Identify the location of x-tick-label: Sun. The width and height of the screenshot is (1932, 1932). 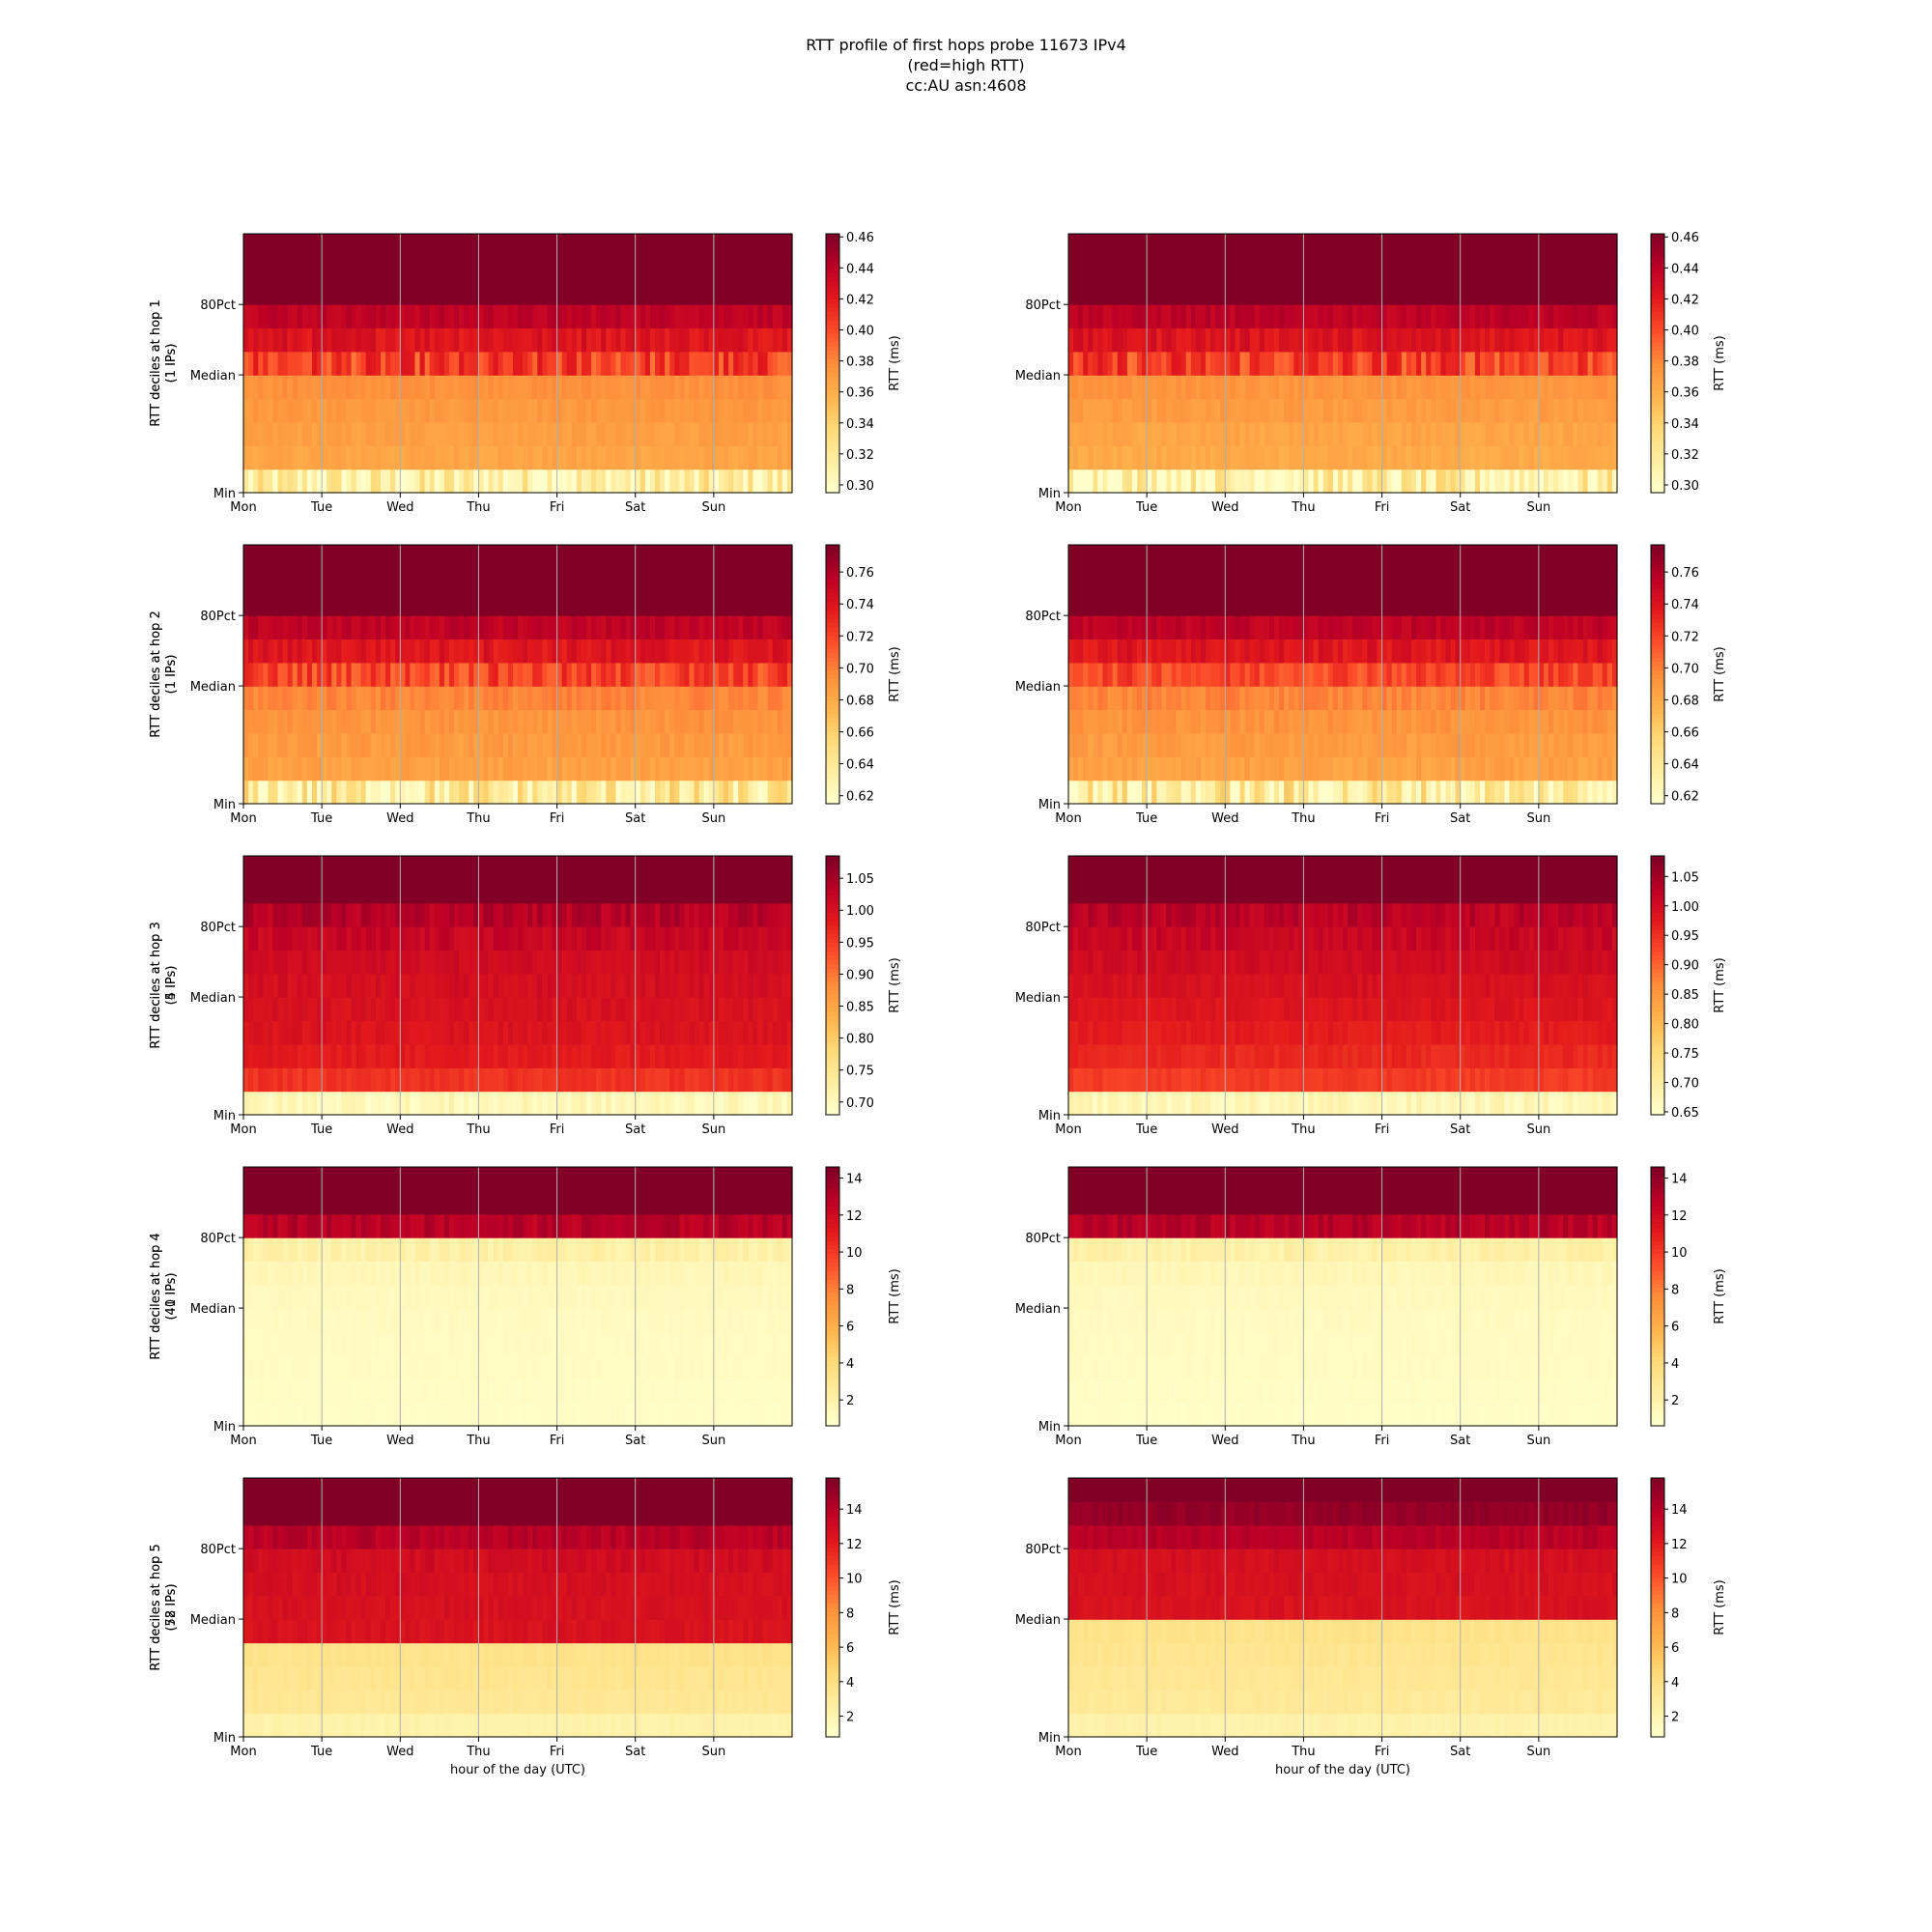
(713, 818).